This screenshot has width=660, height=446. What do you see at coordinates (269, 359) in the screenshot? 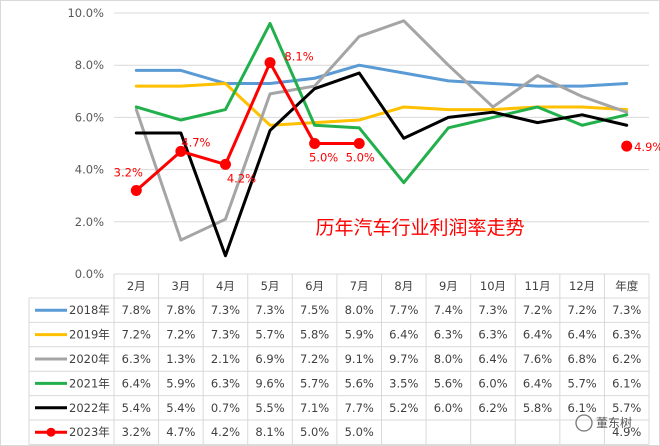
I see `table-cell-value: 6.9%` at bounding box center [269, 359].